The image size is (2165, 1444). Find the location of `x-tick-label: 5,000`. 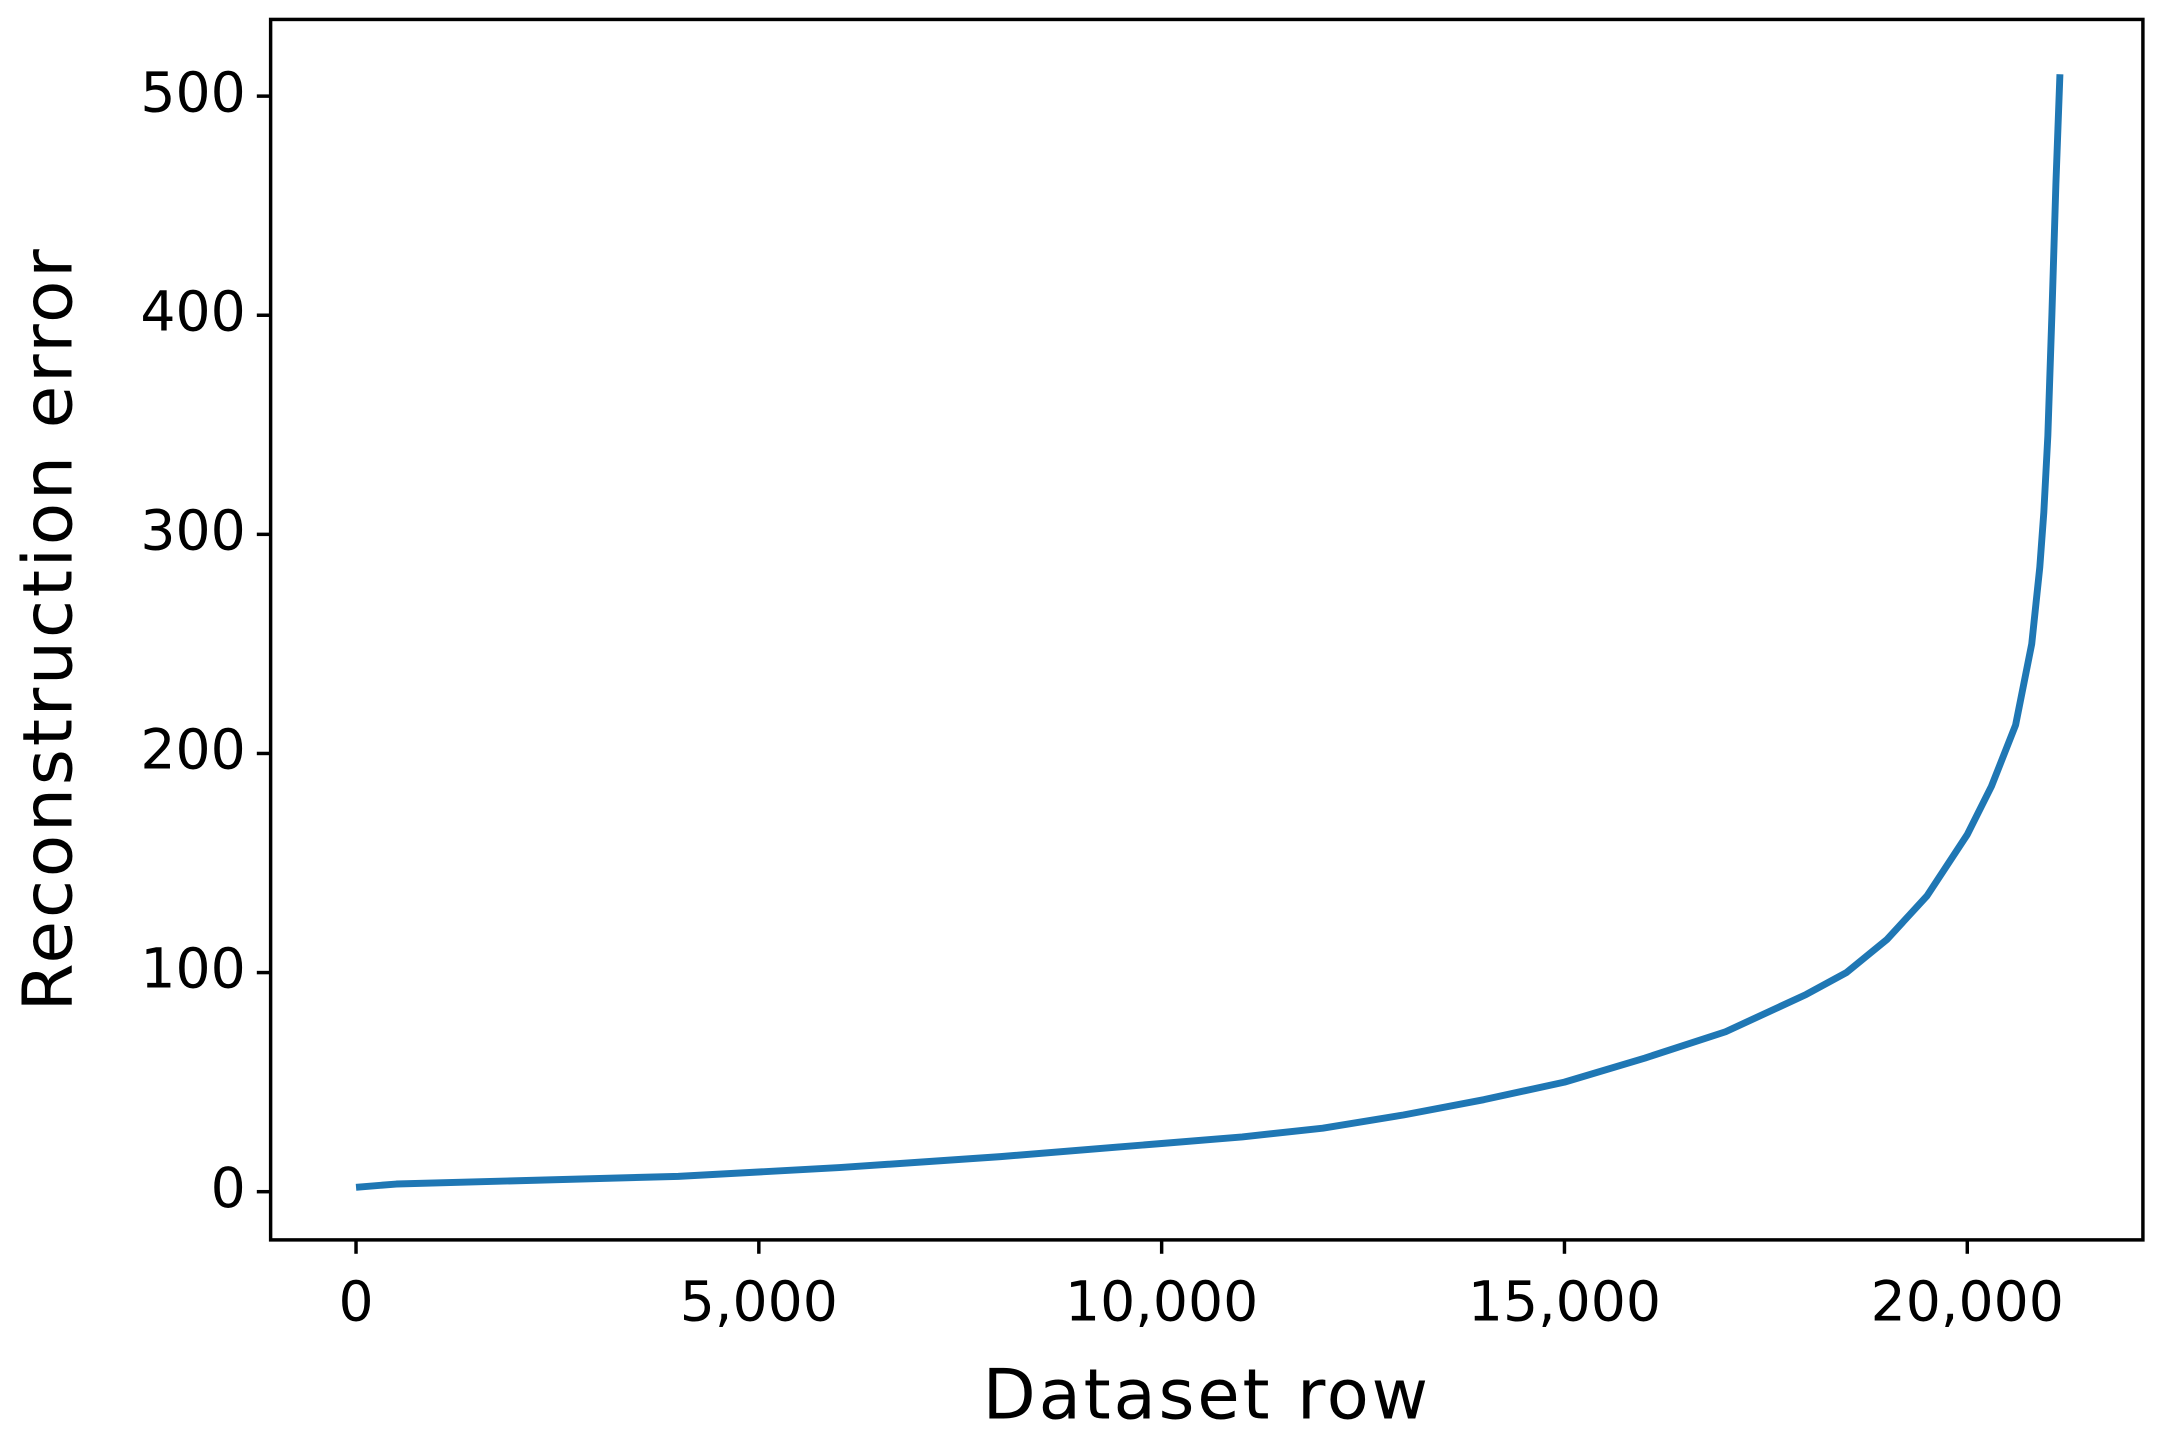

x-tick-label: 5,000 is located at coordinates (759, 1302).